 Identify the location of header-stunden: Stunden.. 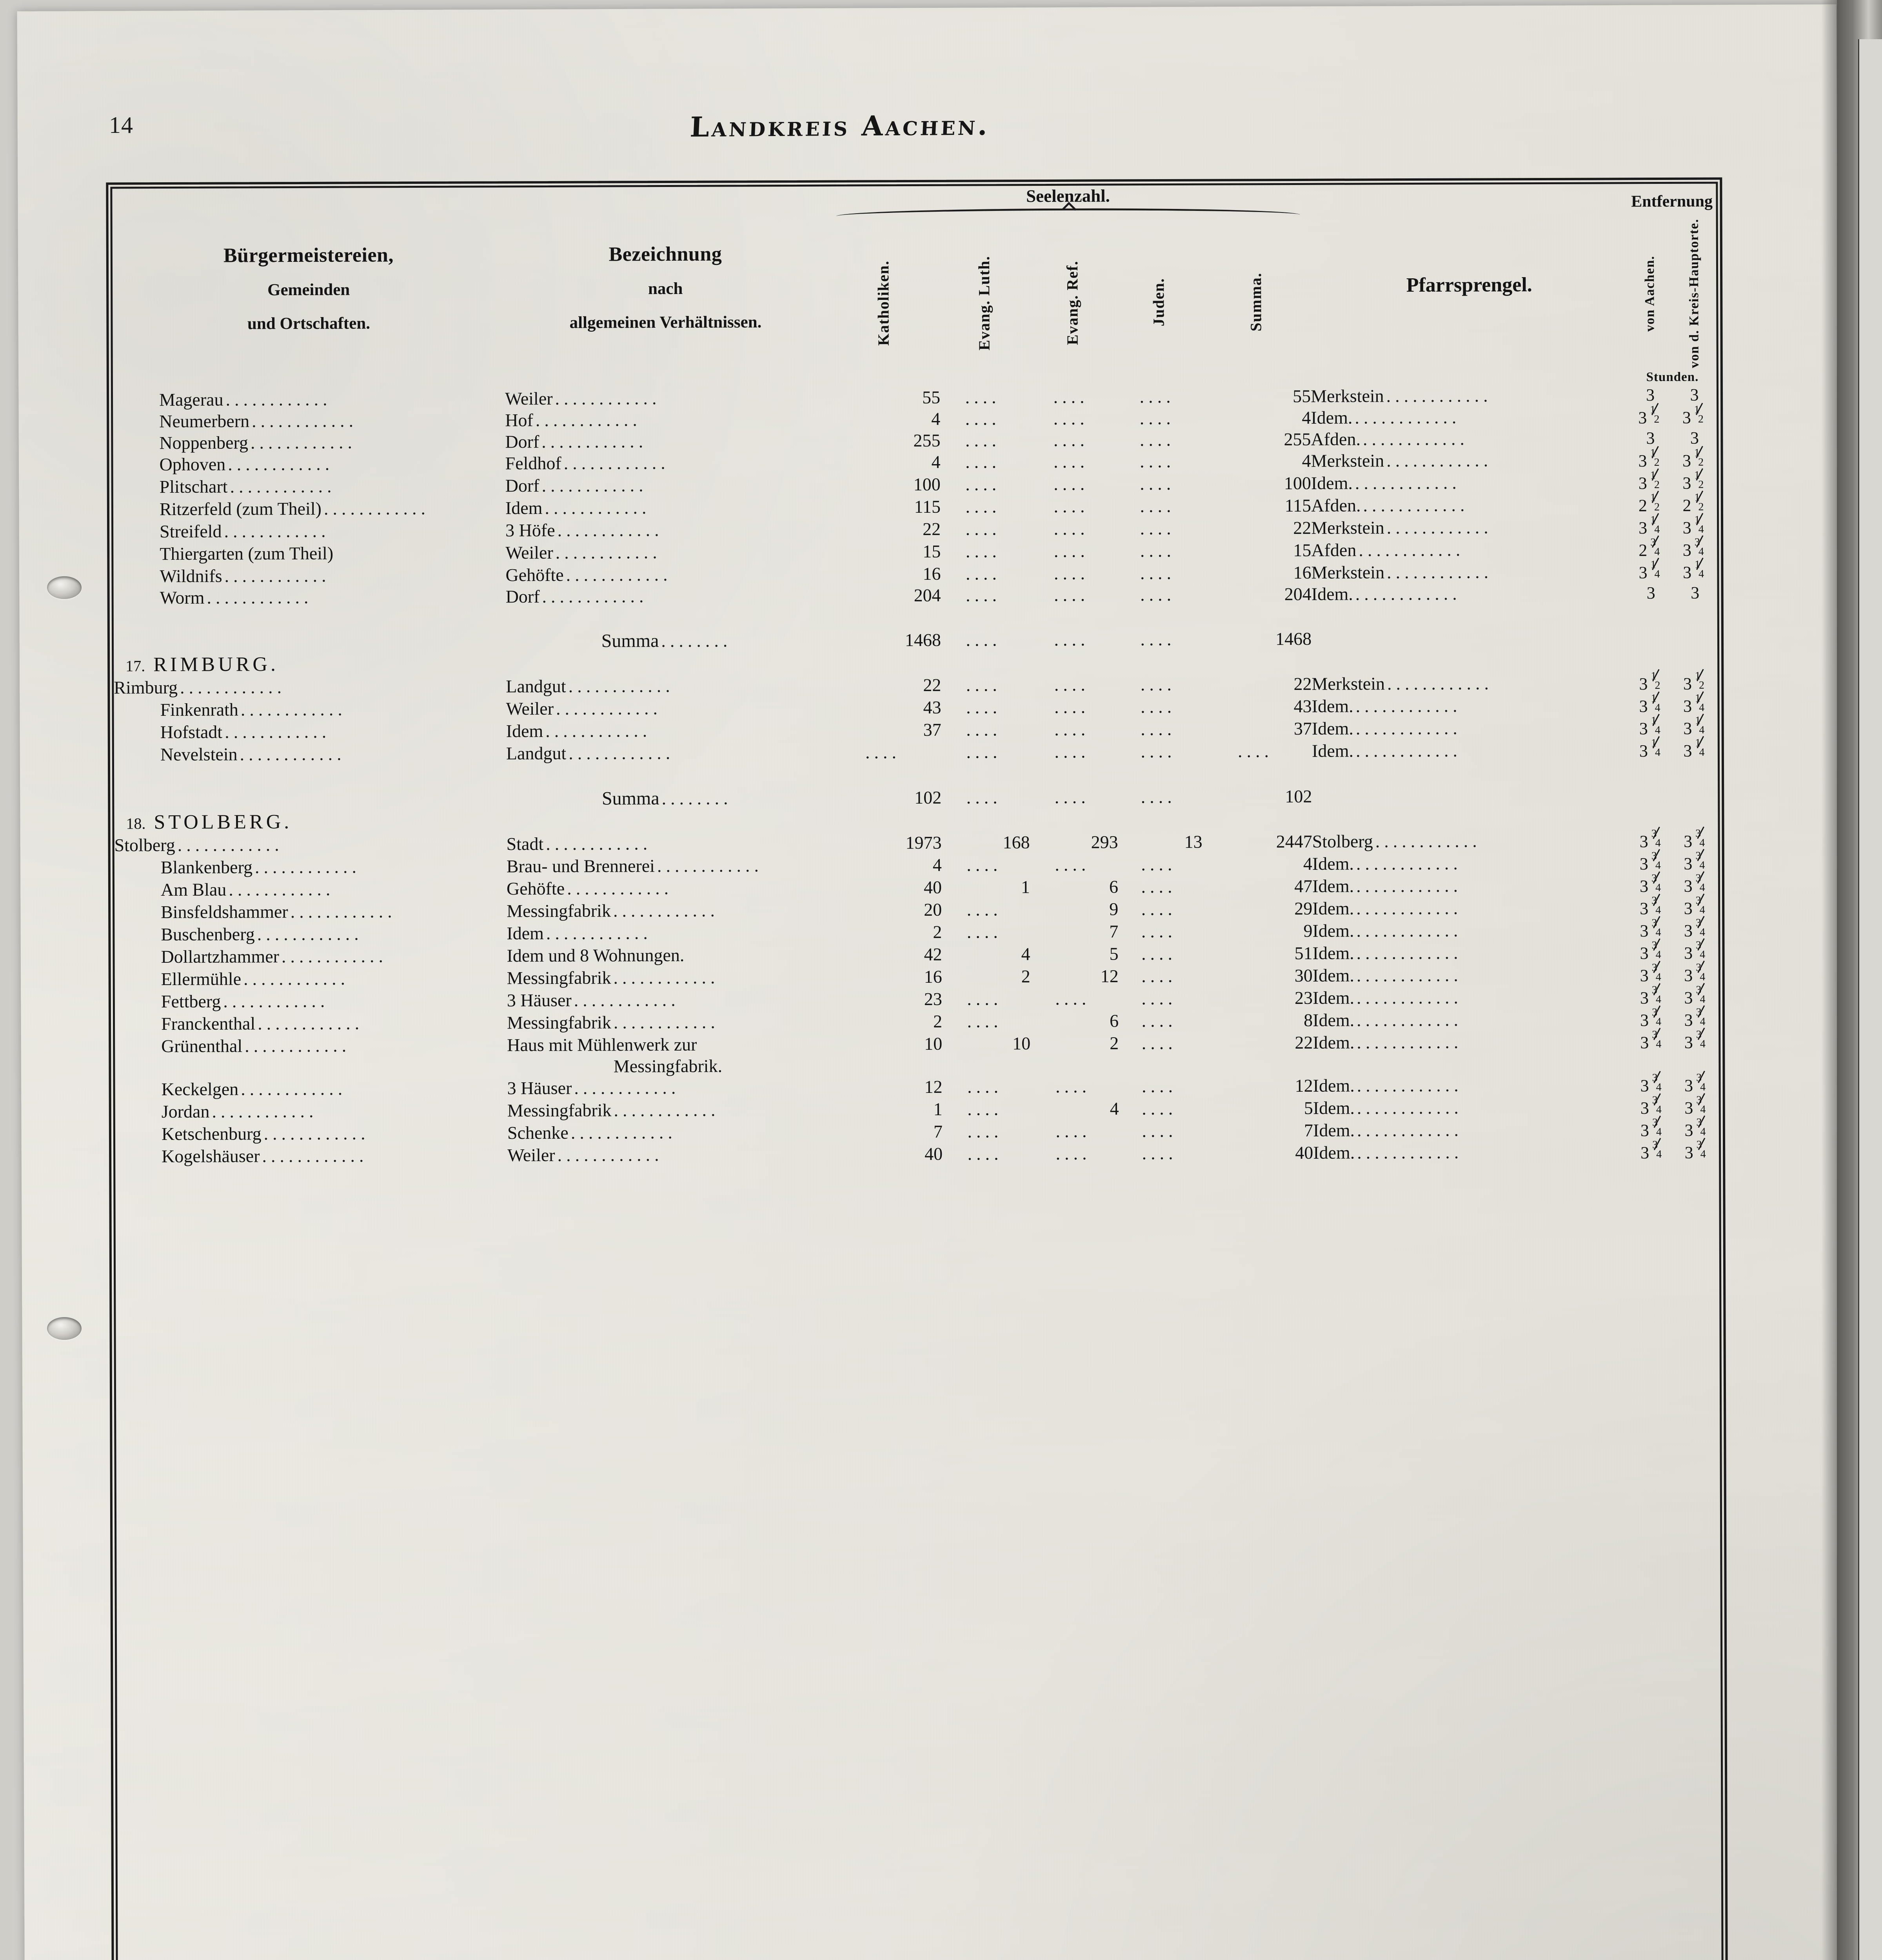
(1672, 377).